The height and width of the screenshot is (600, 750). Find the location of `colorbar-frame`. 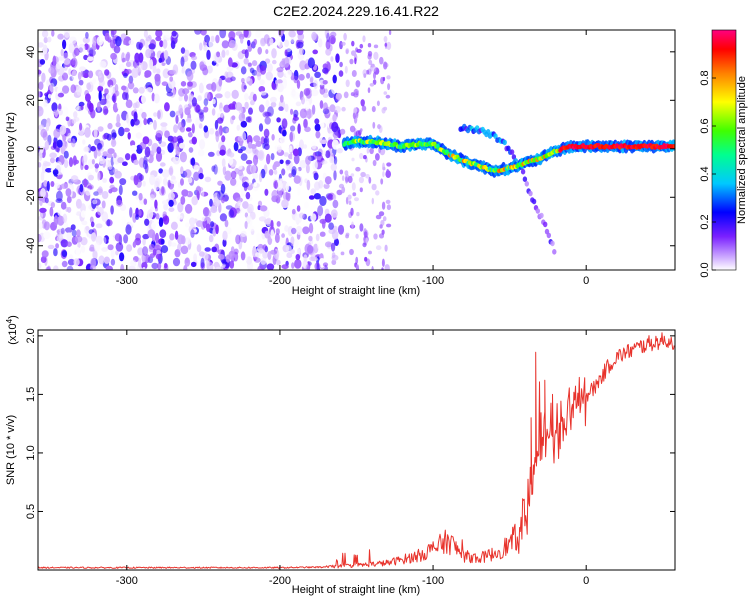

colorbar-frame is located at coordinates (724, 150).